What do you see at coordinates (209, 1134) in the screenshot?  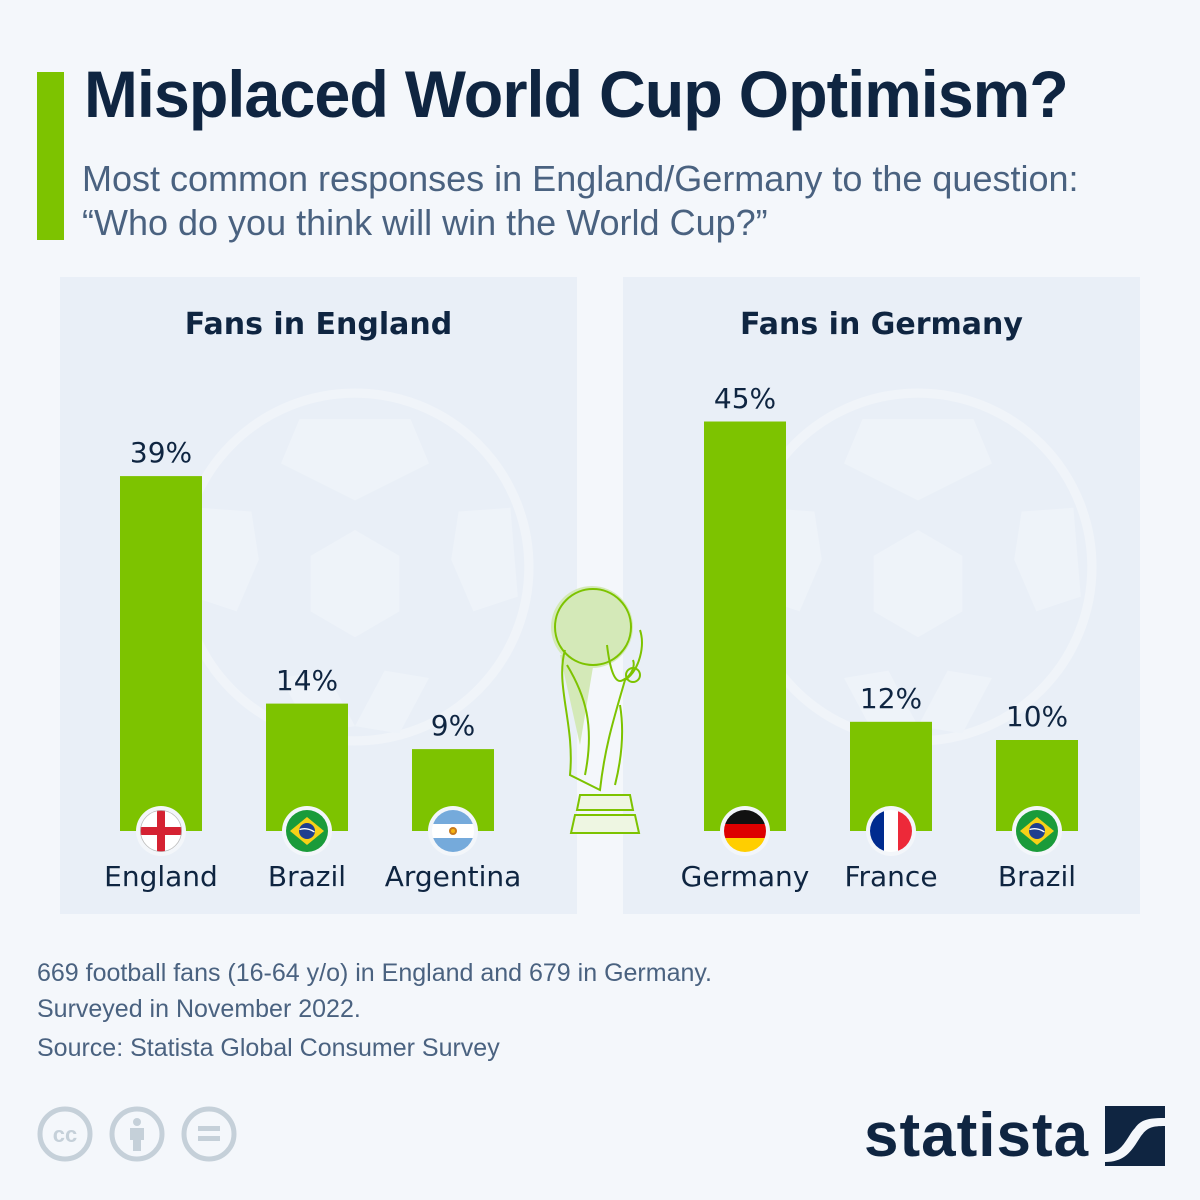 I see `no-derivatives-icon` at bounding box center [209, 1134].